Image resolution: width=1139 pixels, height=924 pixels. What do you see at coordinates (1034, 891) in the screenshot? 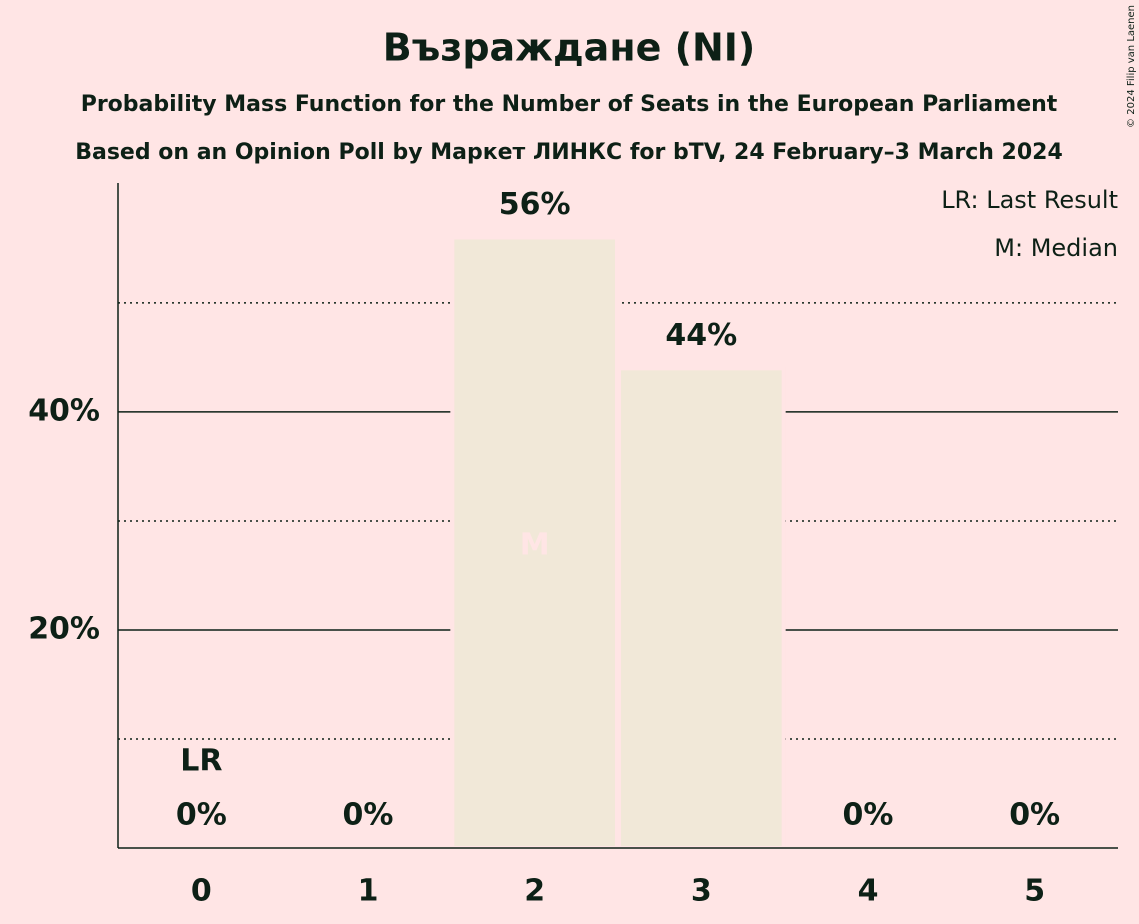
I see `x-tick-label: 5` at bounding box center [1034, 891].